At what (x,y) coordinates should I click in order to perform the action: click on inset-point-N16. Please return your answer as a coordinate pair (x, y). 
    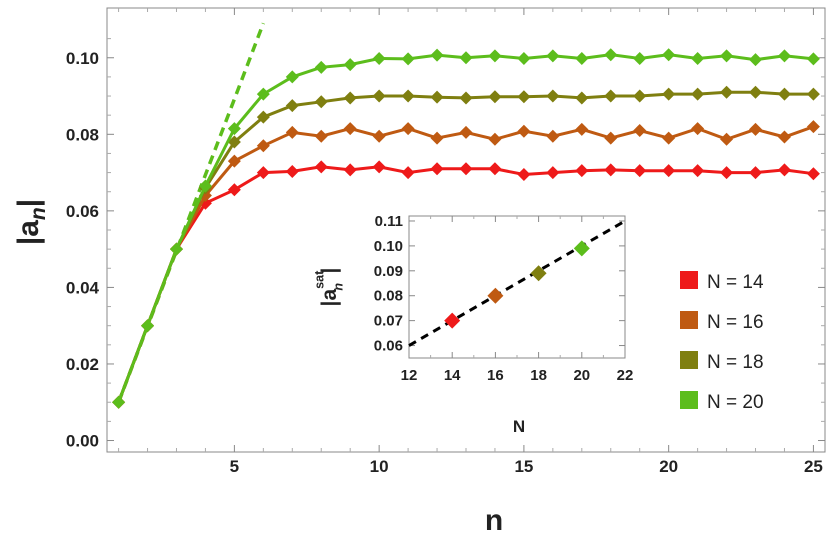
    Looking at the image, I should click on (495, 295).